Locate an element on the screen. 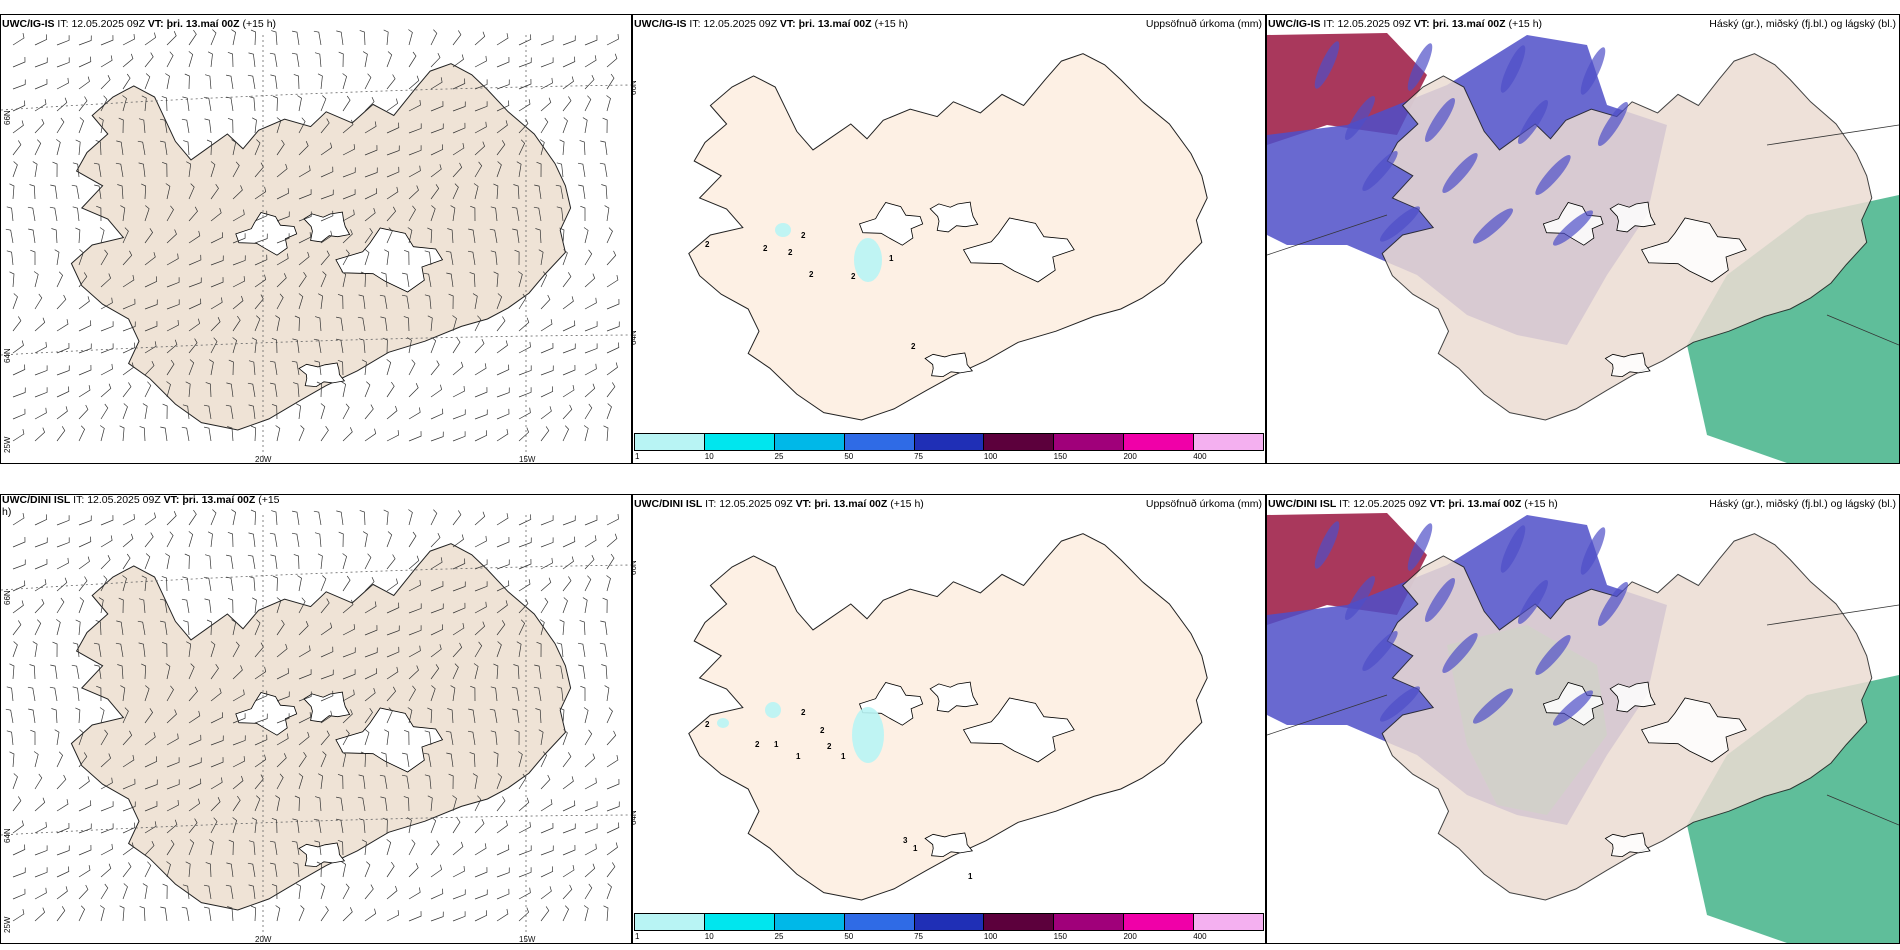  precip-value-label: 2 is located at coordinates (707, 244).